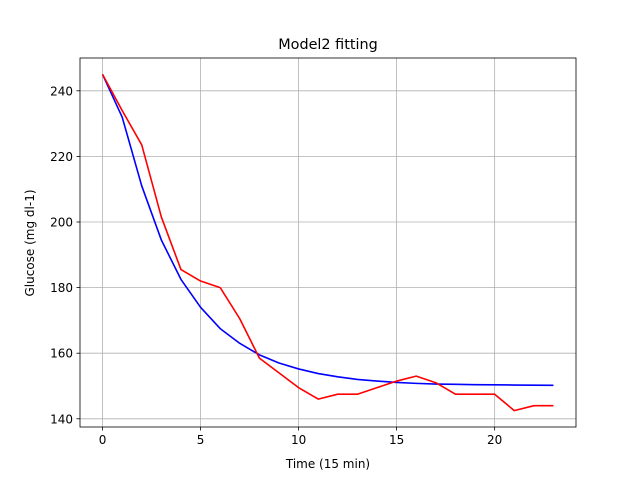 Image resolution: width=640 pixels, height=480 pixels. I want to click on y-tick-label: 240, so click(61, 91).